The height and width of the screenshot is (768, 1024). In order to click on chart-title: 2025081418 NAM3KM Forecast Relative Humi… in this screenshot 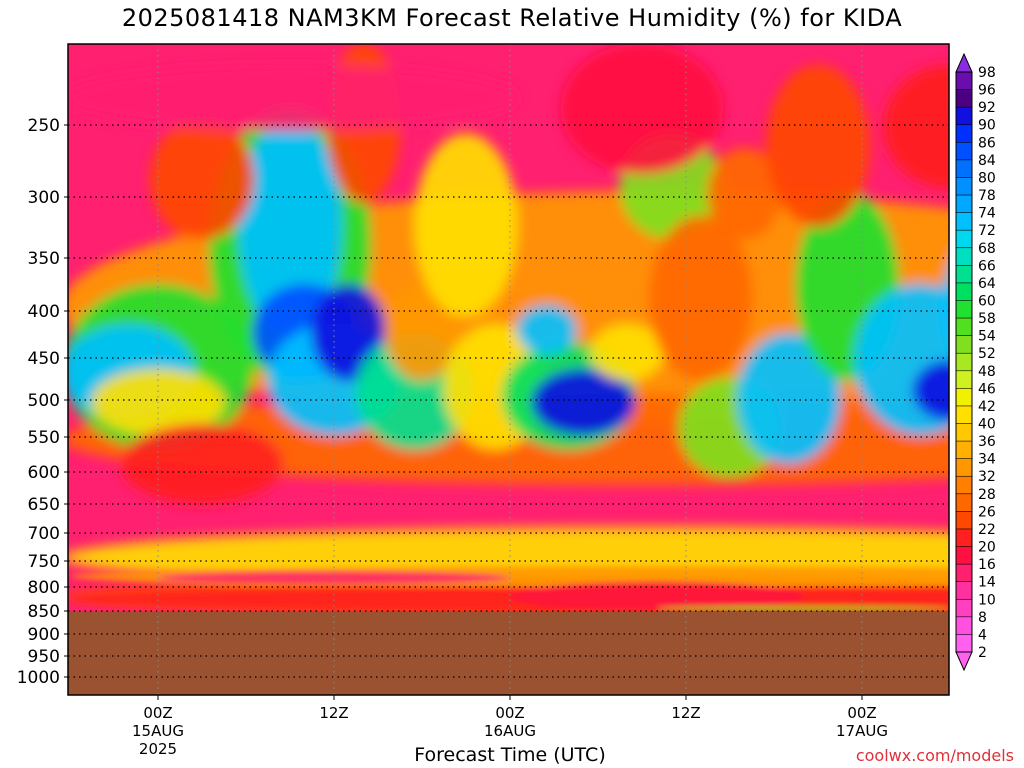, I will do `click(512, 18)`.